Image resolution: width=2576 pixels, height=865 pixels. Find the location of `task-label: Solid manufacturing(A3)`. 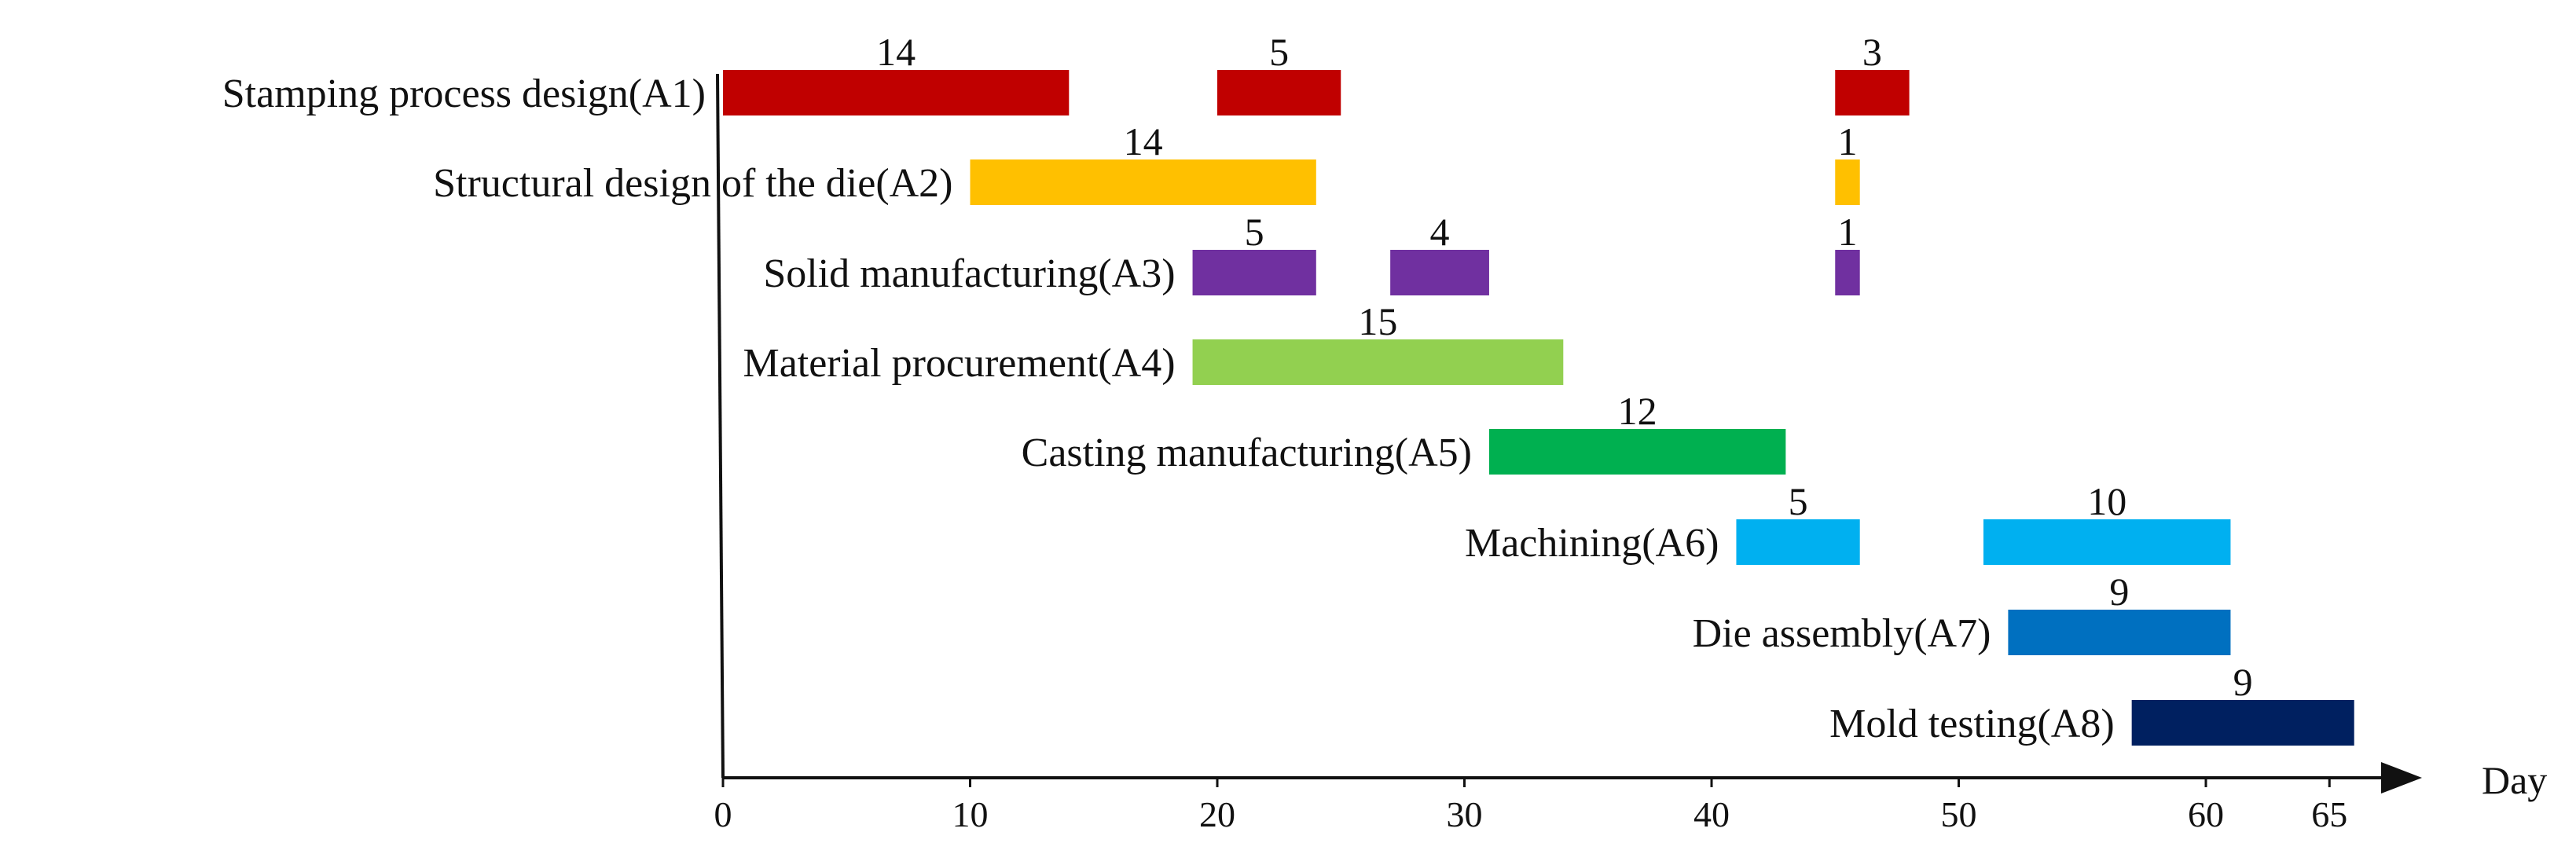

task-label: Solid manufacturing(A3) is located at coordinates (969, 274).